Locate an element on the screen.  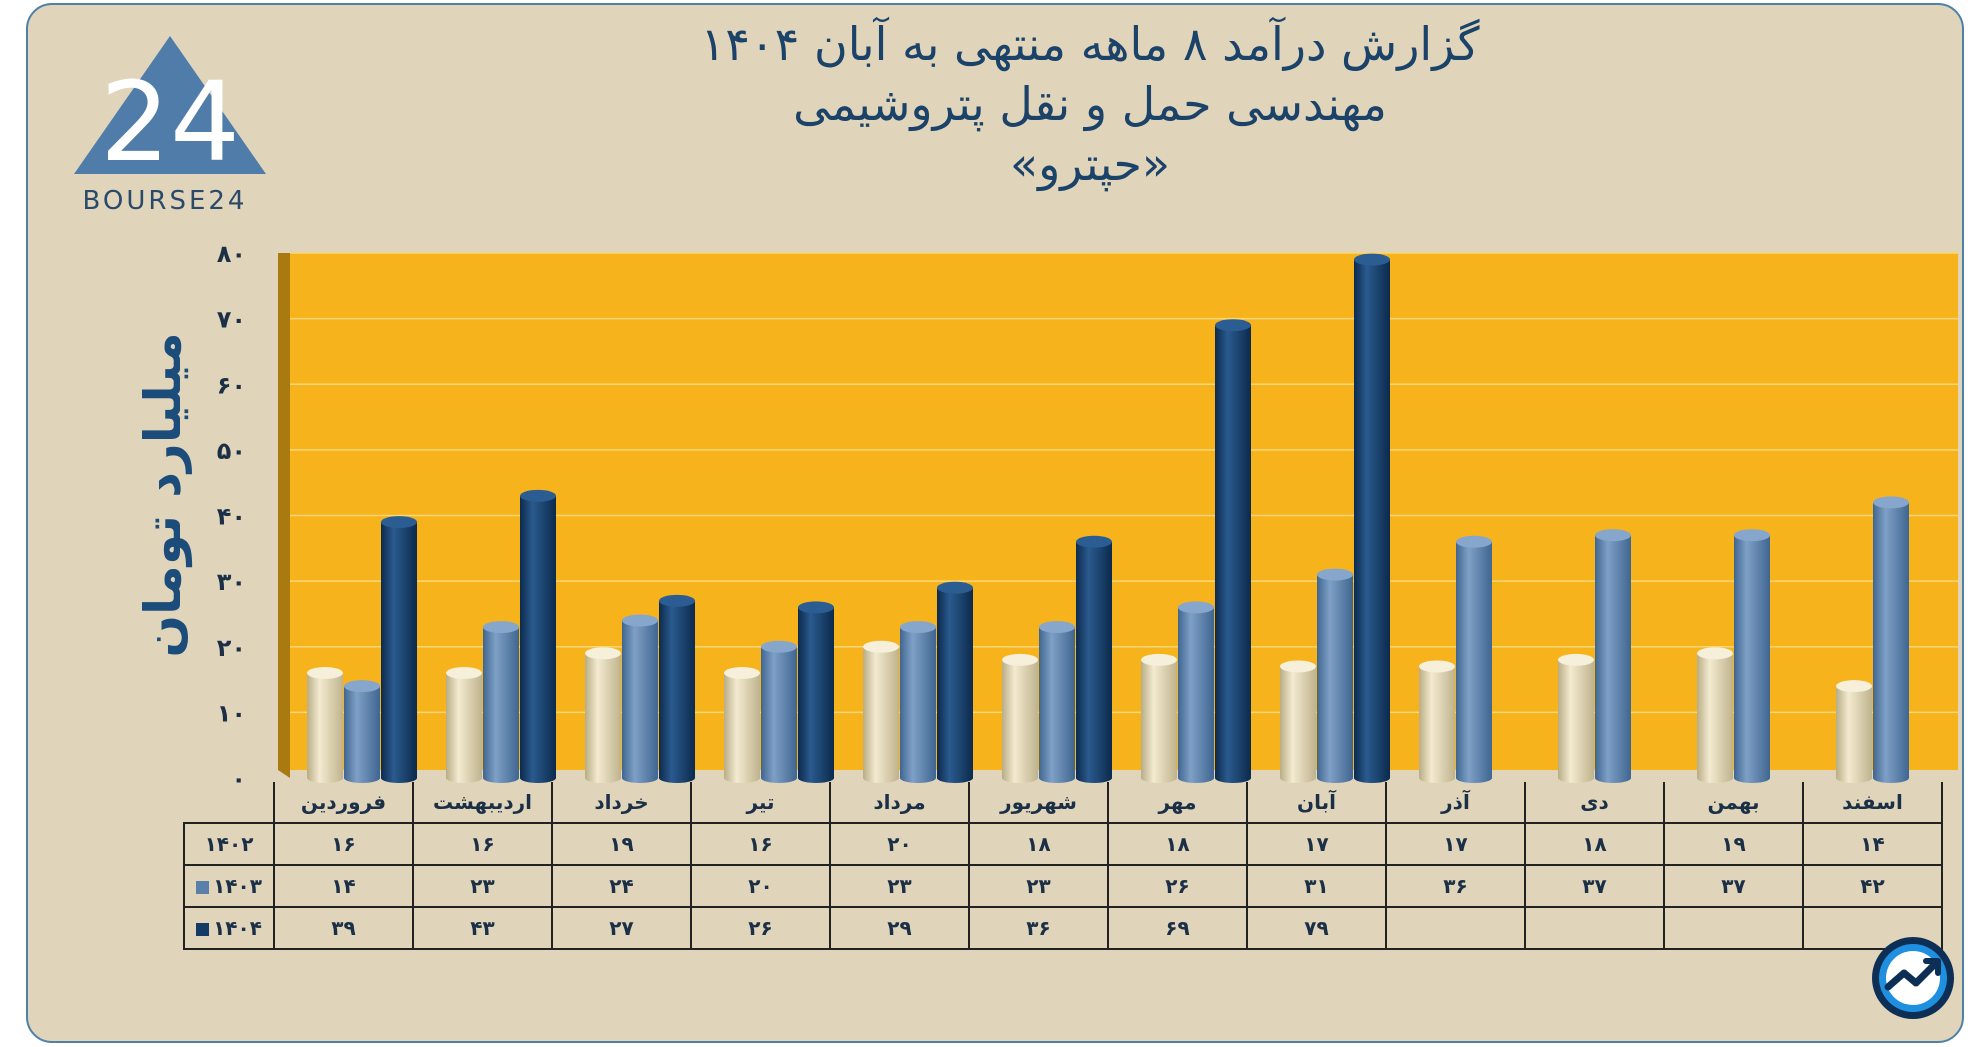
data-label: ۲۹ is located at coordinates (899, 928).